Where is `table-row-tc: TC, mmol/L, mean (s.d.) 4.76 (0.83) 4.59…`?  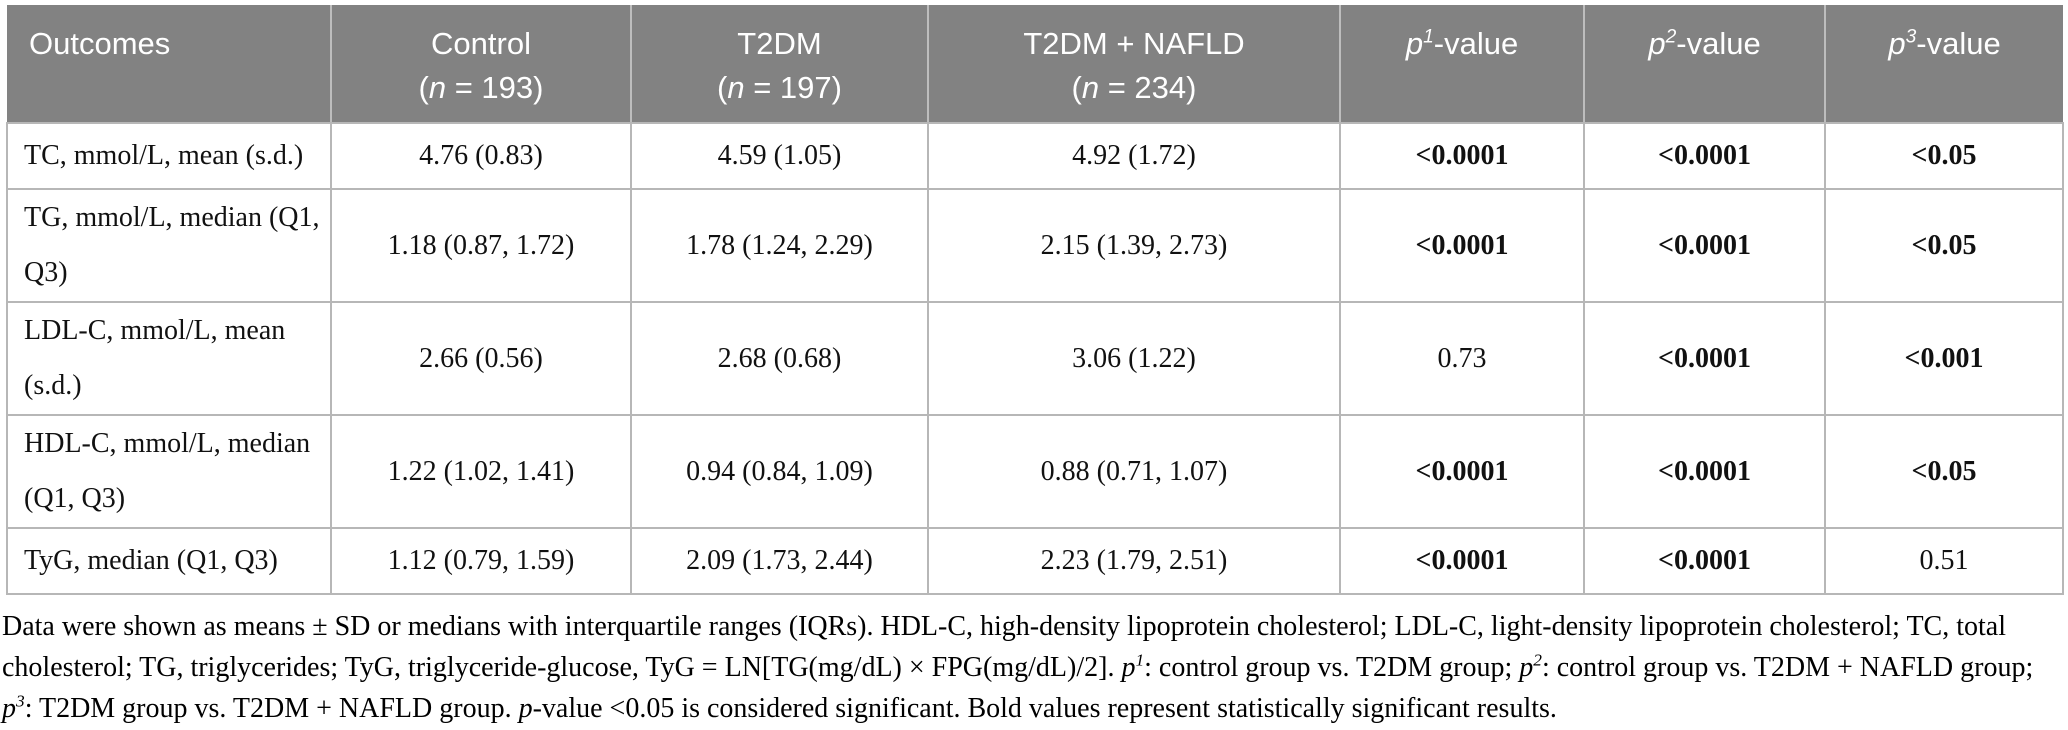 table-row-tc: TC, mmol/L, mean (s.d.) 4.76 (0.83) 4.59… is located at coordinates (1035, 156).